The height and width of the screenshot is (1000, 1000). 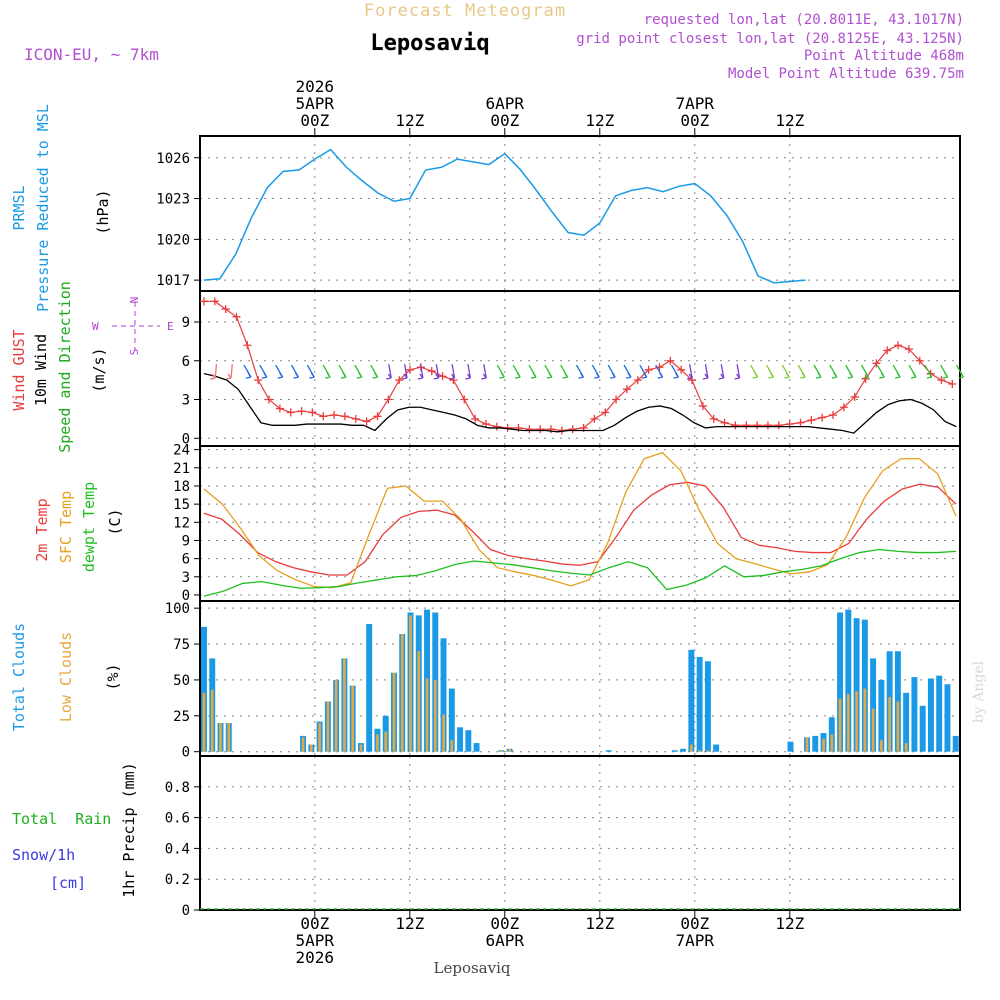 I want to click on temperature-panel: 0 3 6 9 12 15 18 21 24, so click(x=567, y=523).